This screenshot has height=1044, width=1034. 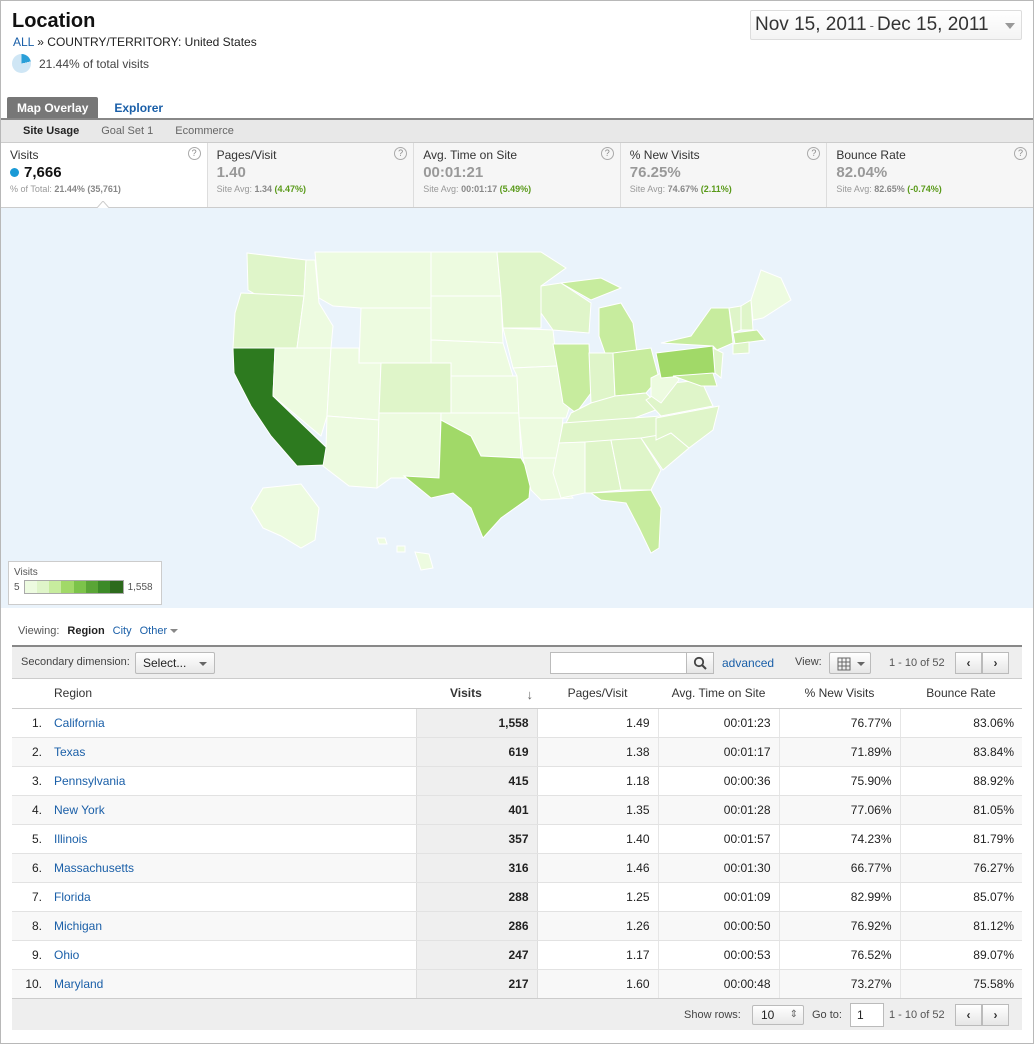 What do you see at coordinates (466, 274) in the screenshot?
I see `state-north-dakota` at bounding box center [466, 274].